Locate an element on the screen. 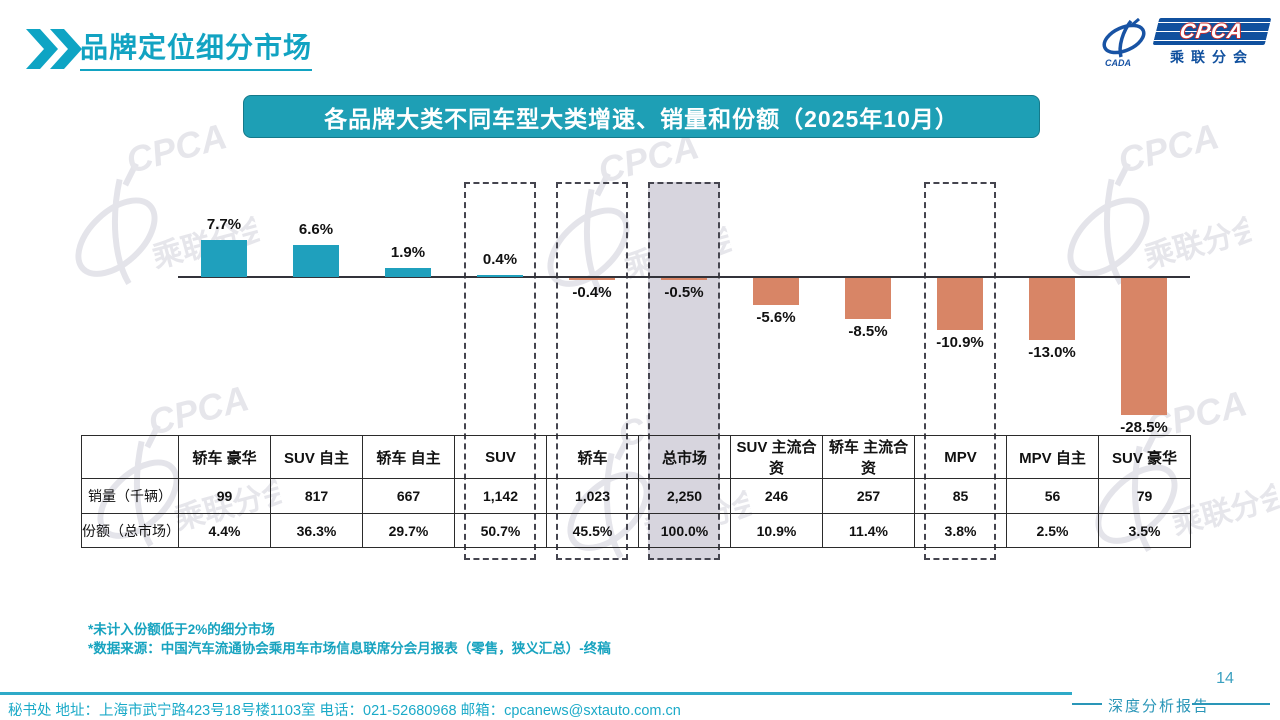 This screenshot has width=1280, height=720. chart-title: 各品牌大类不同车型大类增速、销量和份额（2025年10月） is located at coordinates (641, 118).